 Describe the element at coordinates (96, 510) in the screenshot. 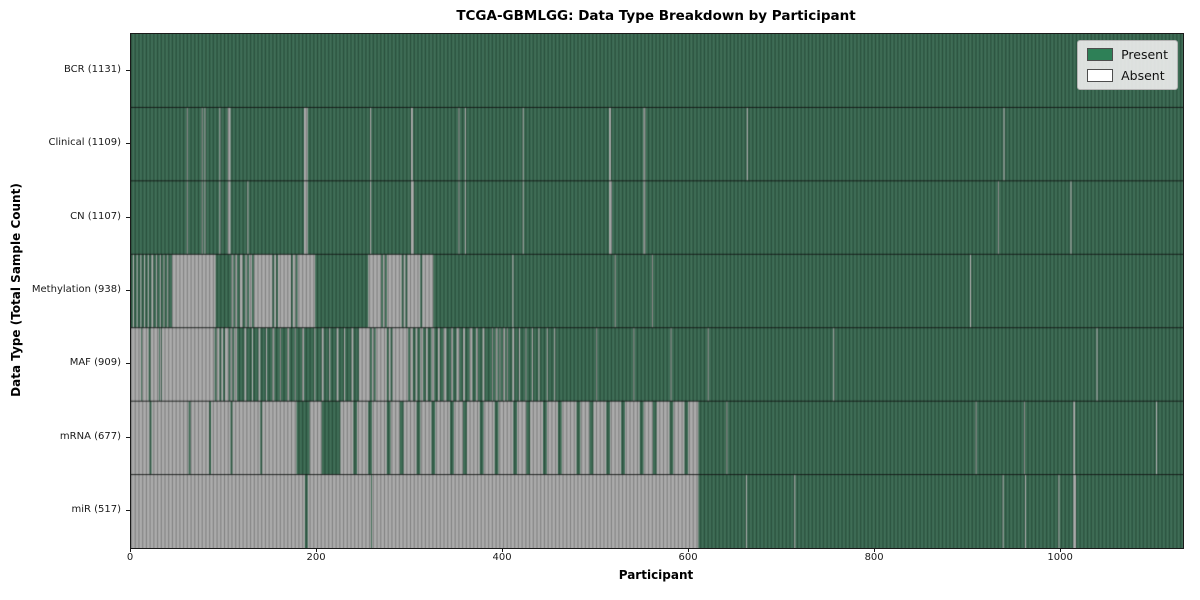

I see `y-tick-label-miR: miR (517)` at that location.